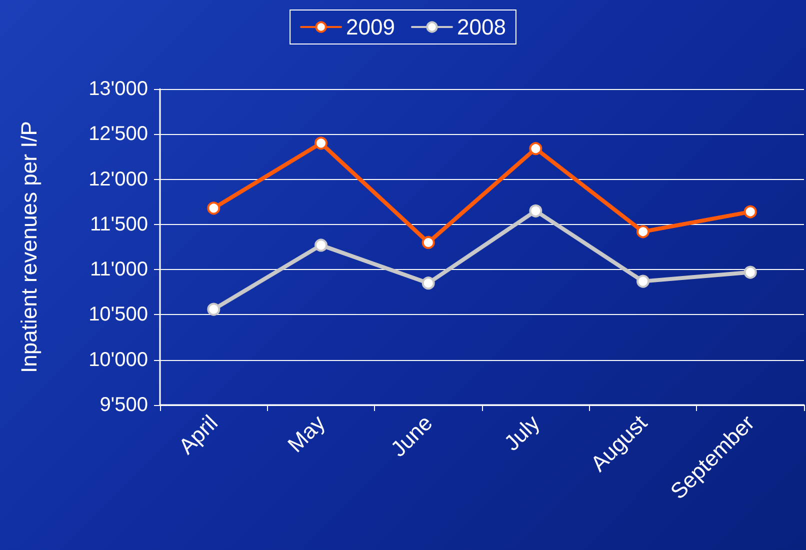  What do you see at coordinates (29, 247) in the screenshot?
I see `y-axis-title: Inpatient revenues per I/P` at bounding box center [29, 247].